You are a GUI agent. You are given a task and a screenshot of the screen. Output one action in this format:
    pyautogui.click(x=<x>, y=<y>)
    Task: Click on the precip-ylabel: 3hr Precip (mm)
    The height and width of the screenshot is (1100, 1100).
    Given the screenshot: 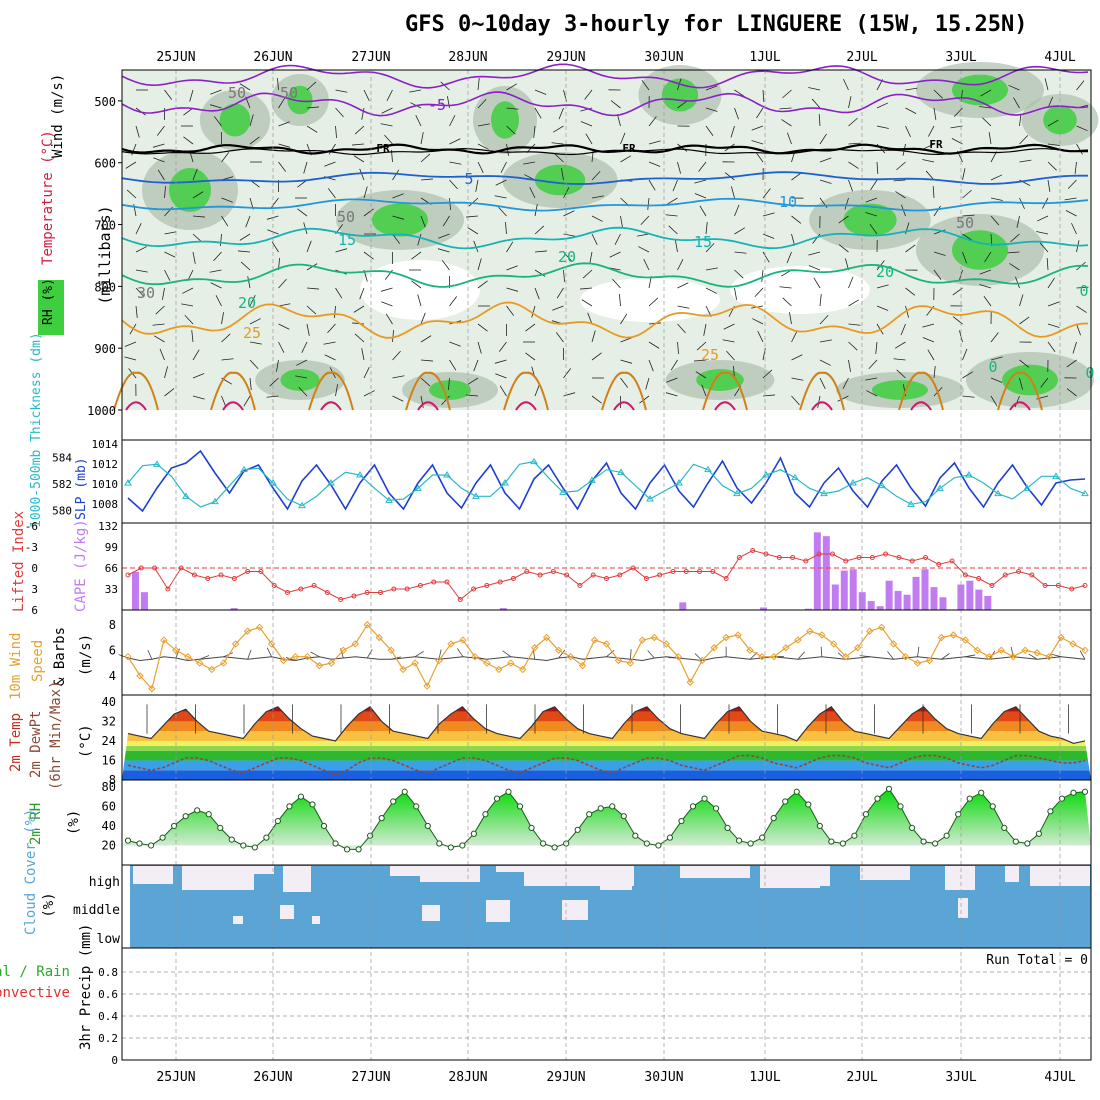 What is the action you would take?
    pyautogui.click(x=86, y=987)
    